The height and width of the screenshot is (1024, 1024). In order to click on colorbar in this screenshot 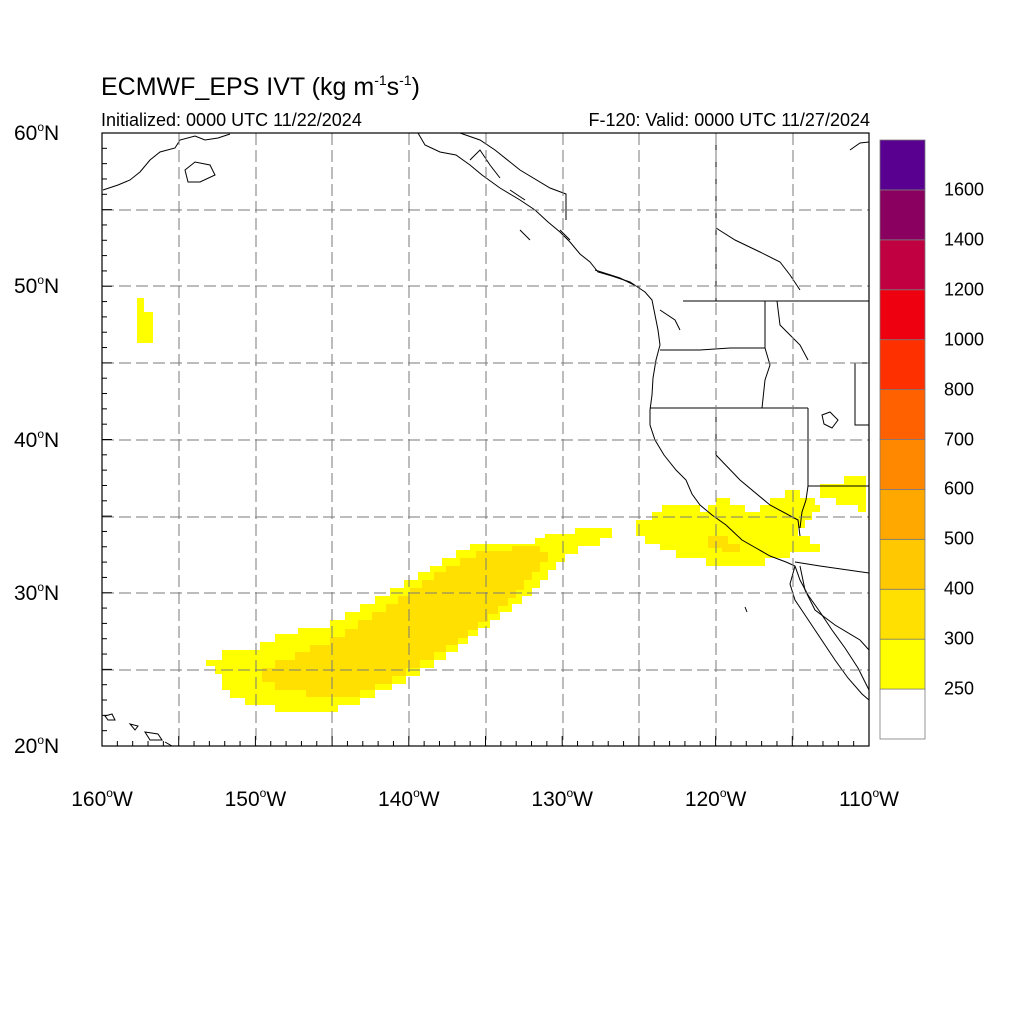, I will do `click(902, 439)`.